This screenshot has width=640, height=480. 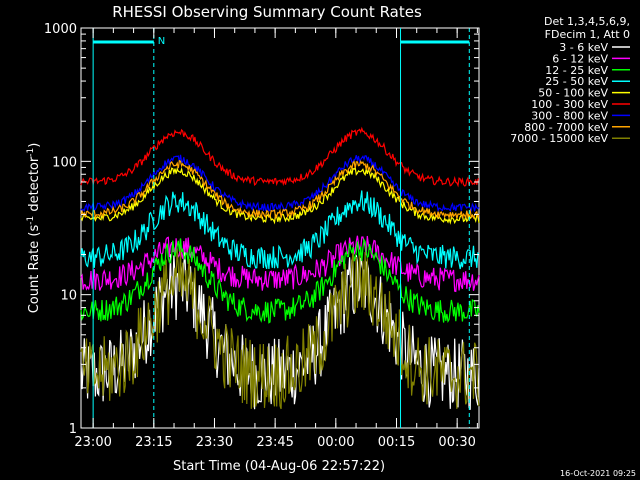 I want to click on y-axis-label: Count Rate (s-1 detector-1), so click(x=34, y=228).